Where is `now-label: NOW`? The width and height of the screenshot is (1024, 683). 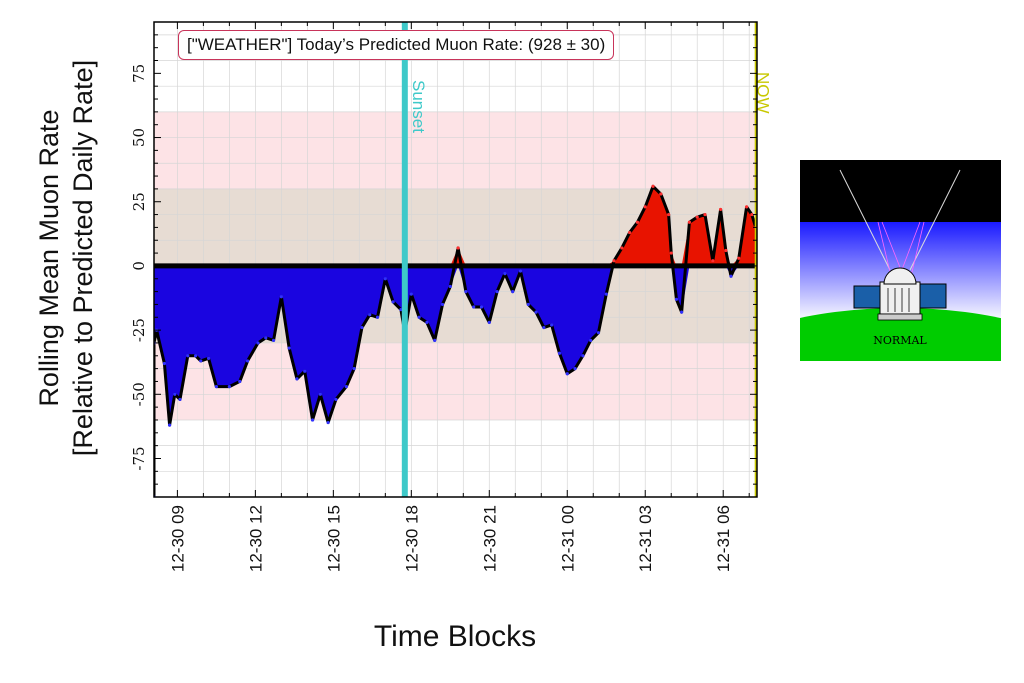
now-label: NOW is located at coordinates (763, 93).